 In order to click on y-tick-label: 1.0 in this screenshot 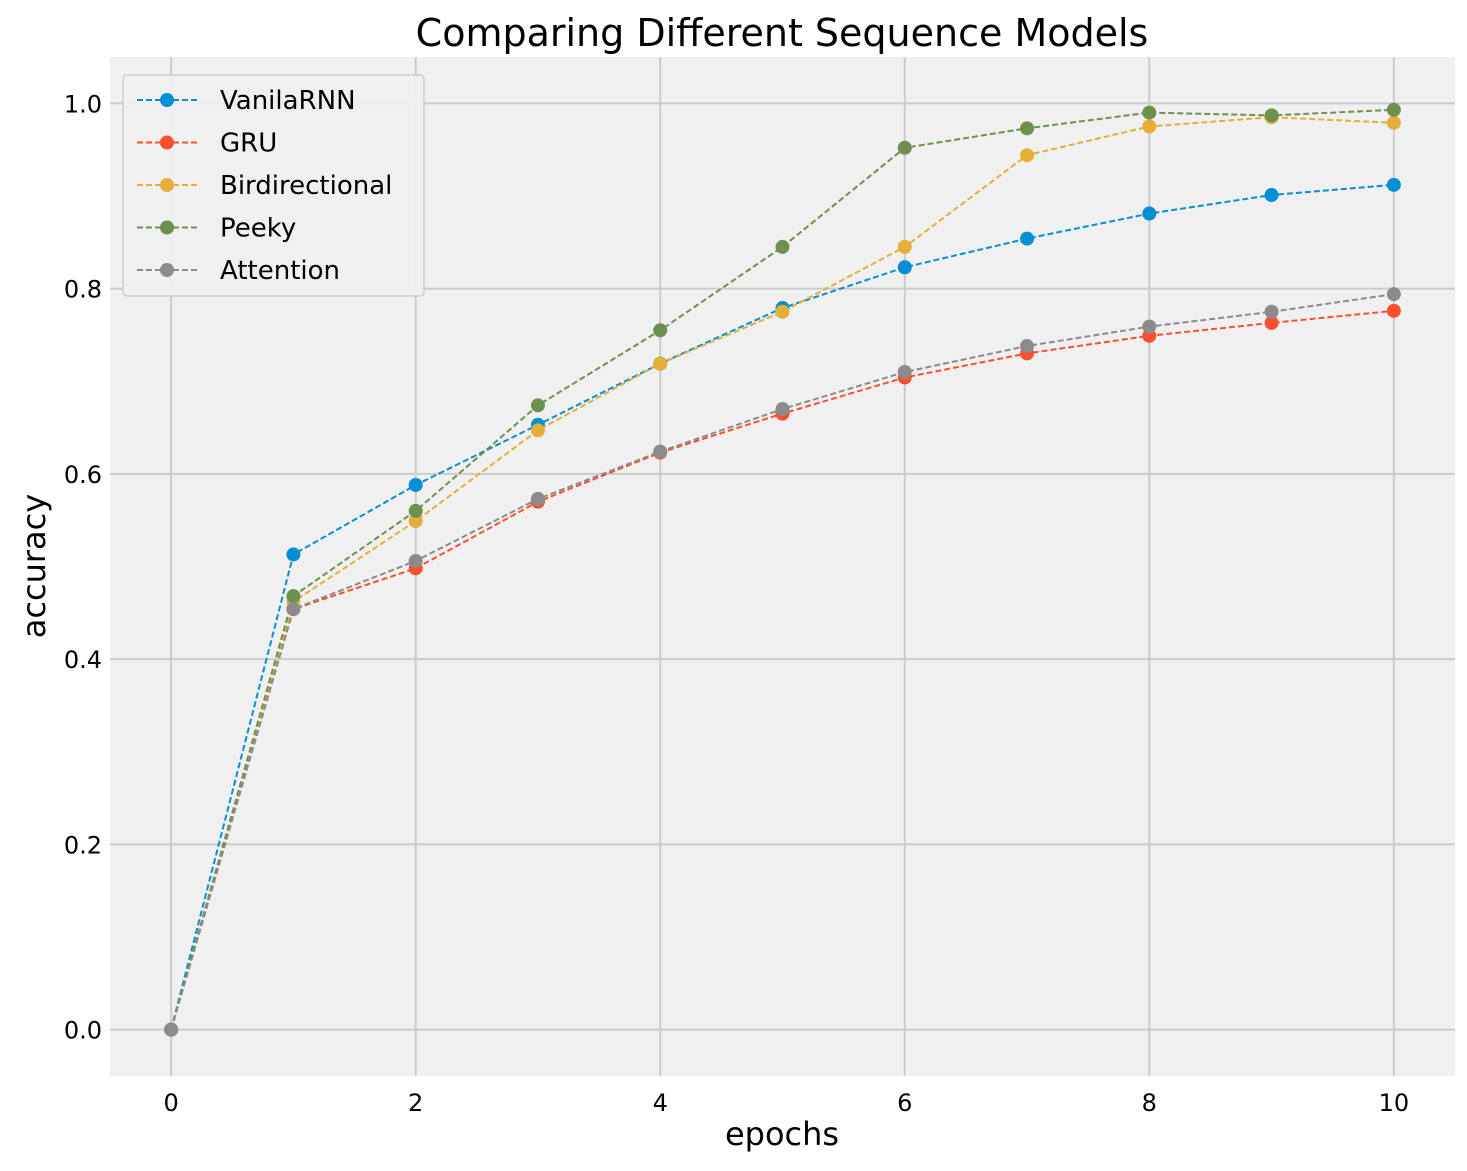, I will do `click(83, 104)`.